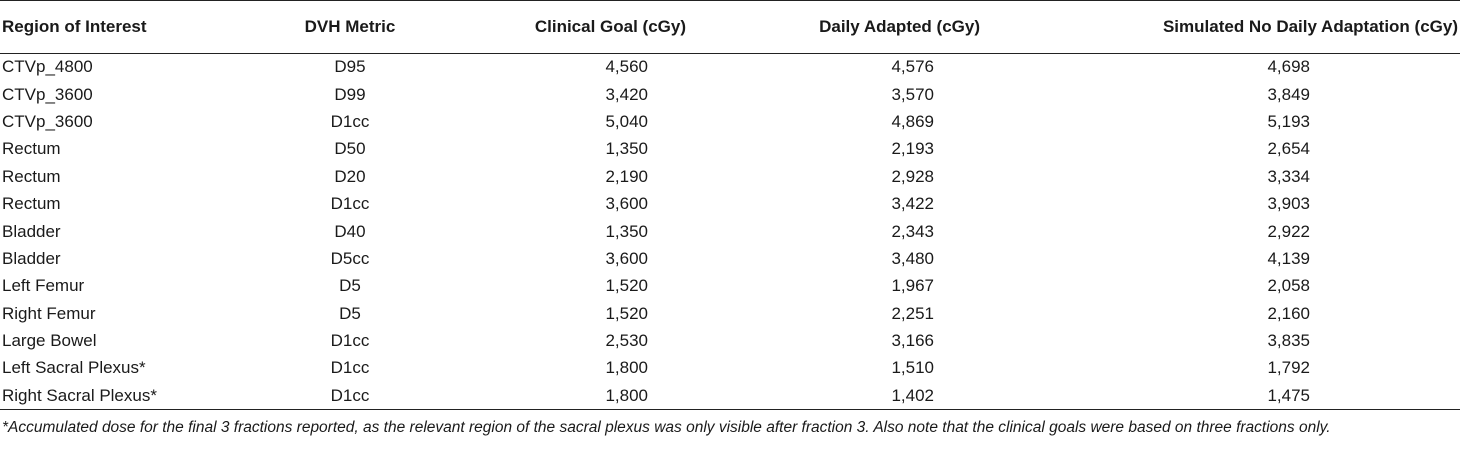 The height and width of the screenshot is (460, 1460). I want to click on cell-simulated: 3,835, so click(1288, 341).